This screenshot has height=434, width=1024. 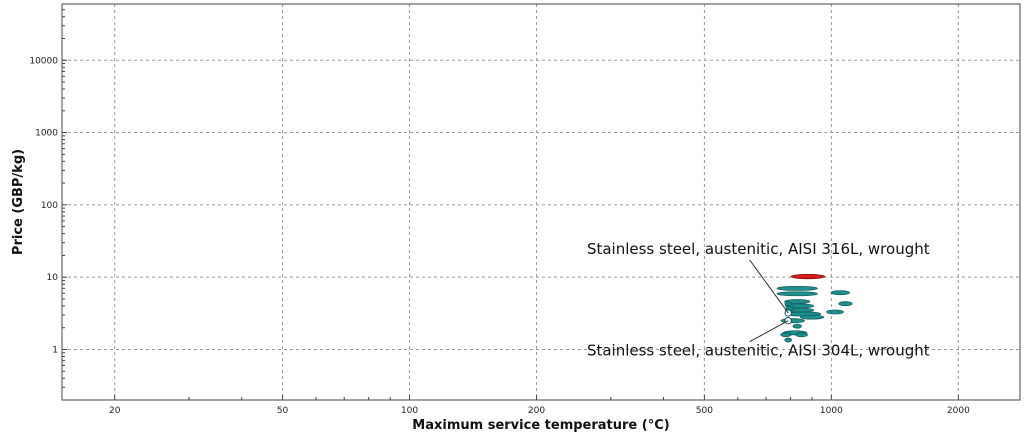 What do you see at coordinates (958, 411) in the screenshot?
I see `x-tick-label: 2000` at bounding box center [958, 411].